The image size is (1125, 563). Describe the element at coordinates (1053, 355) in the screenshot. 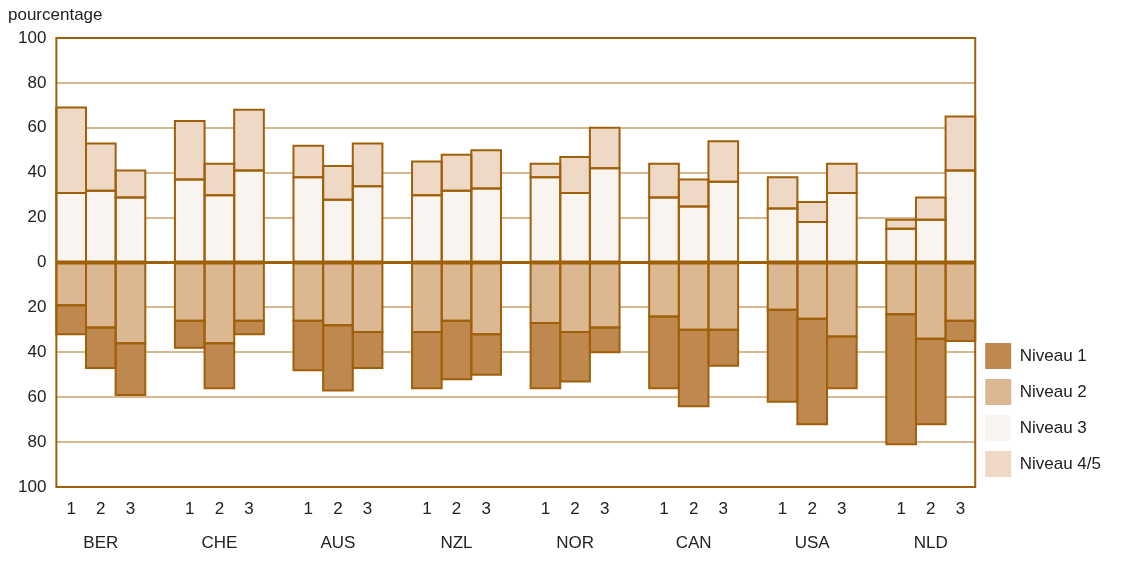

I see `legend-label: Niveau 1` at that location.